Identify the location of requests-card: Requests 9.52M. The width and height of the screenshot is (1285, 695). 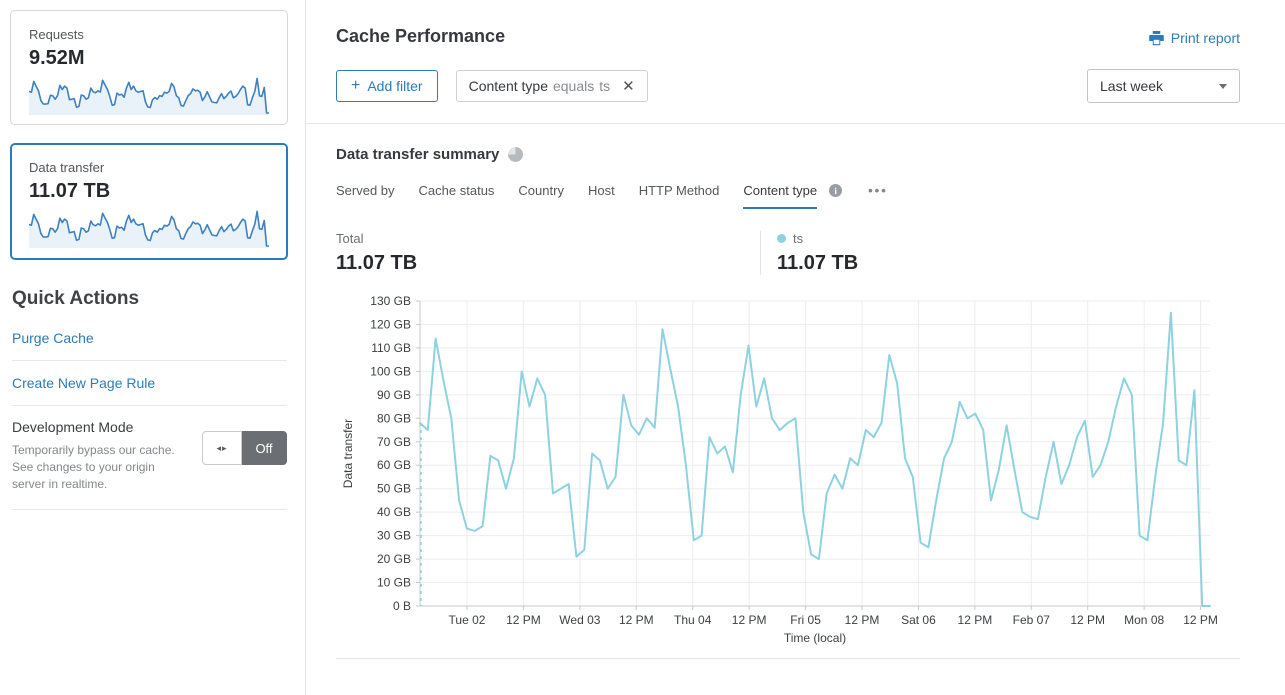
(149, 67).